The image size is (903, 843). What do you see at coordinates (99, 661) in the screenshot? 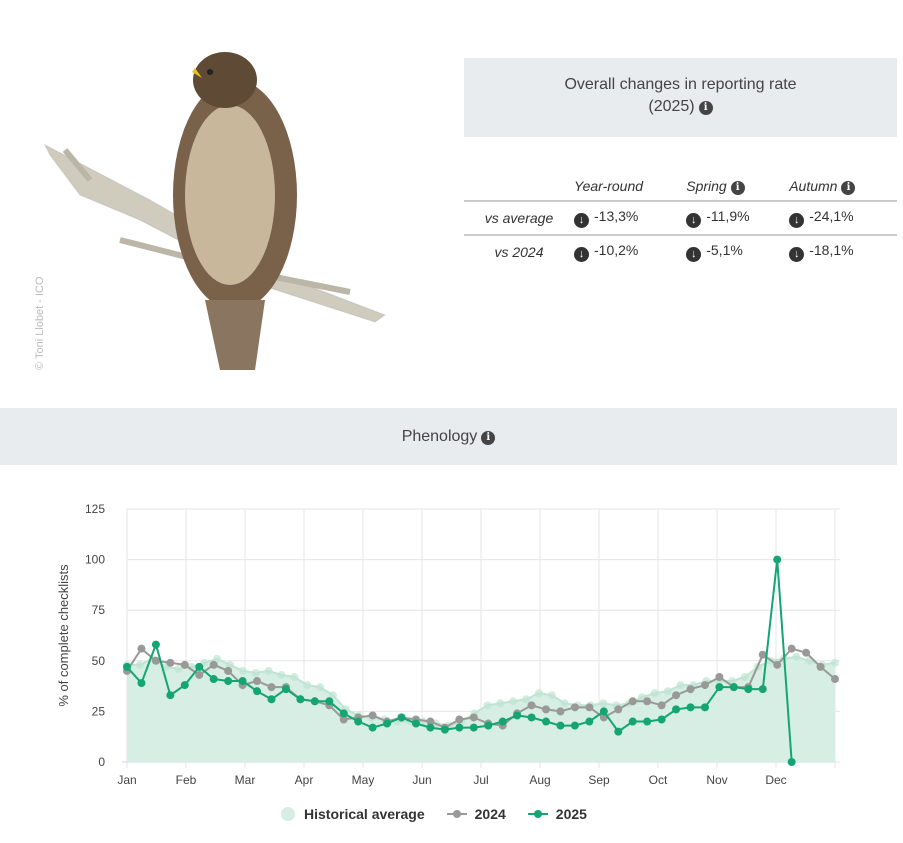
I see `y-tick-label: 50` at bounding box center [99, 661].